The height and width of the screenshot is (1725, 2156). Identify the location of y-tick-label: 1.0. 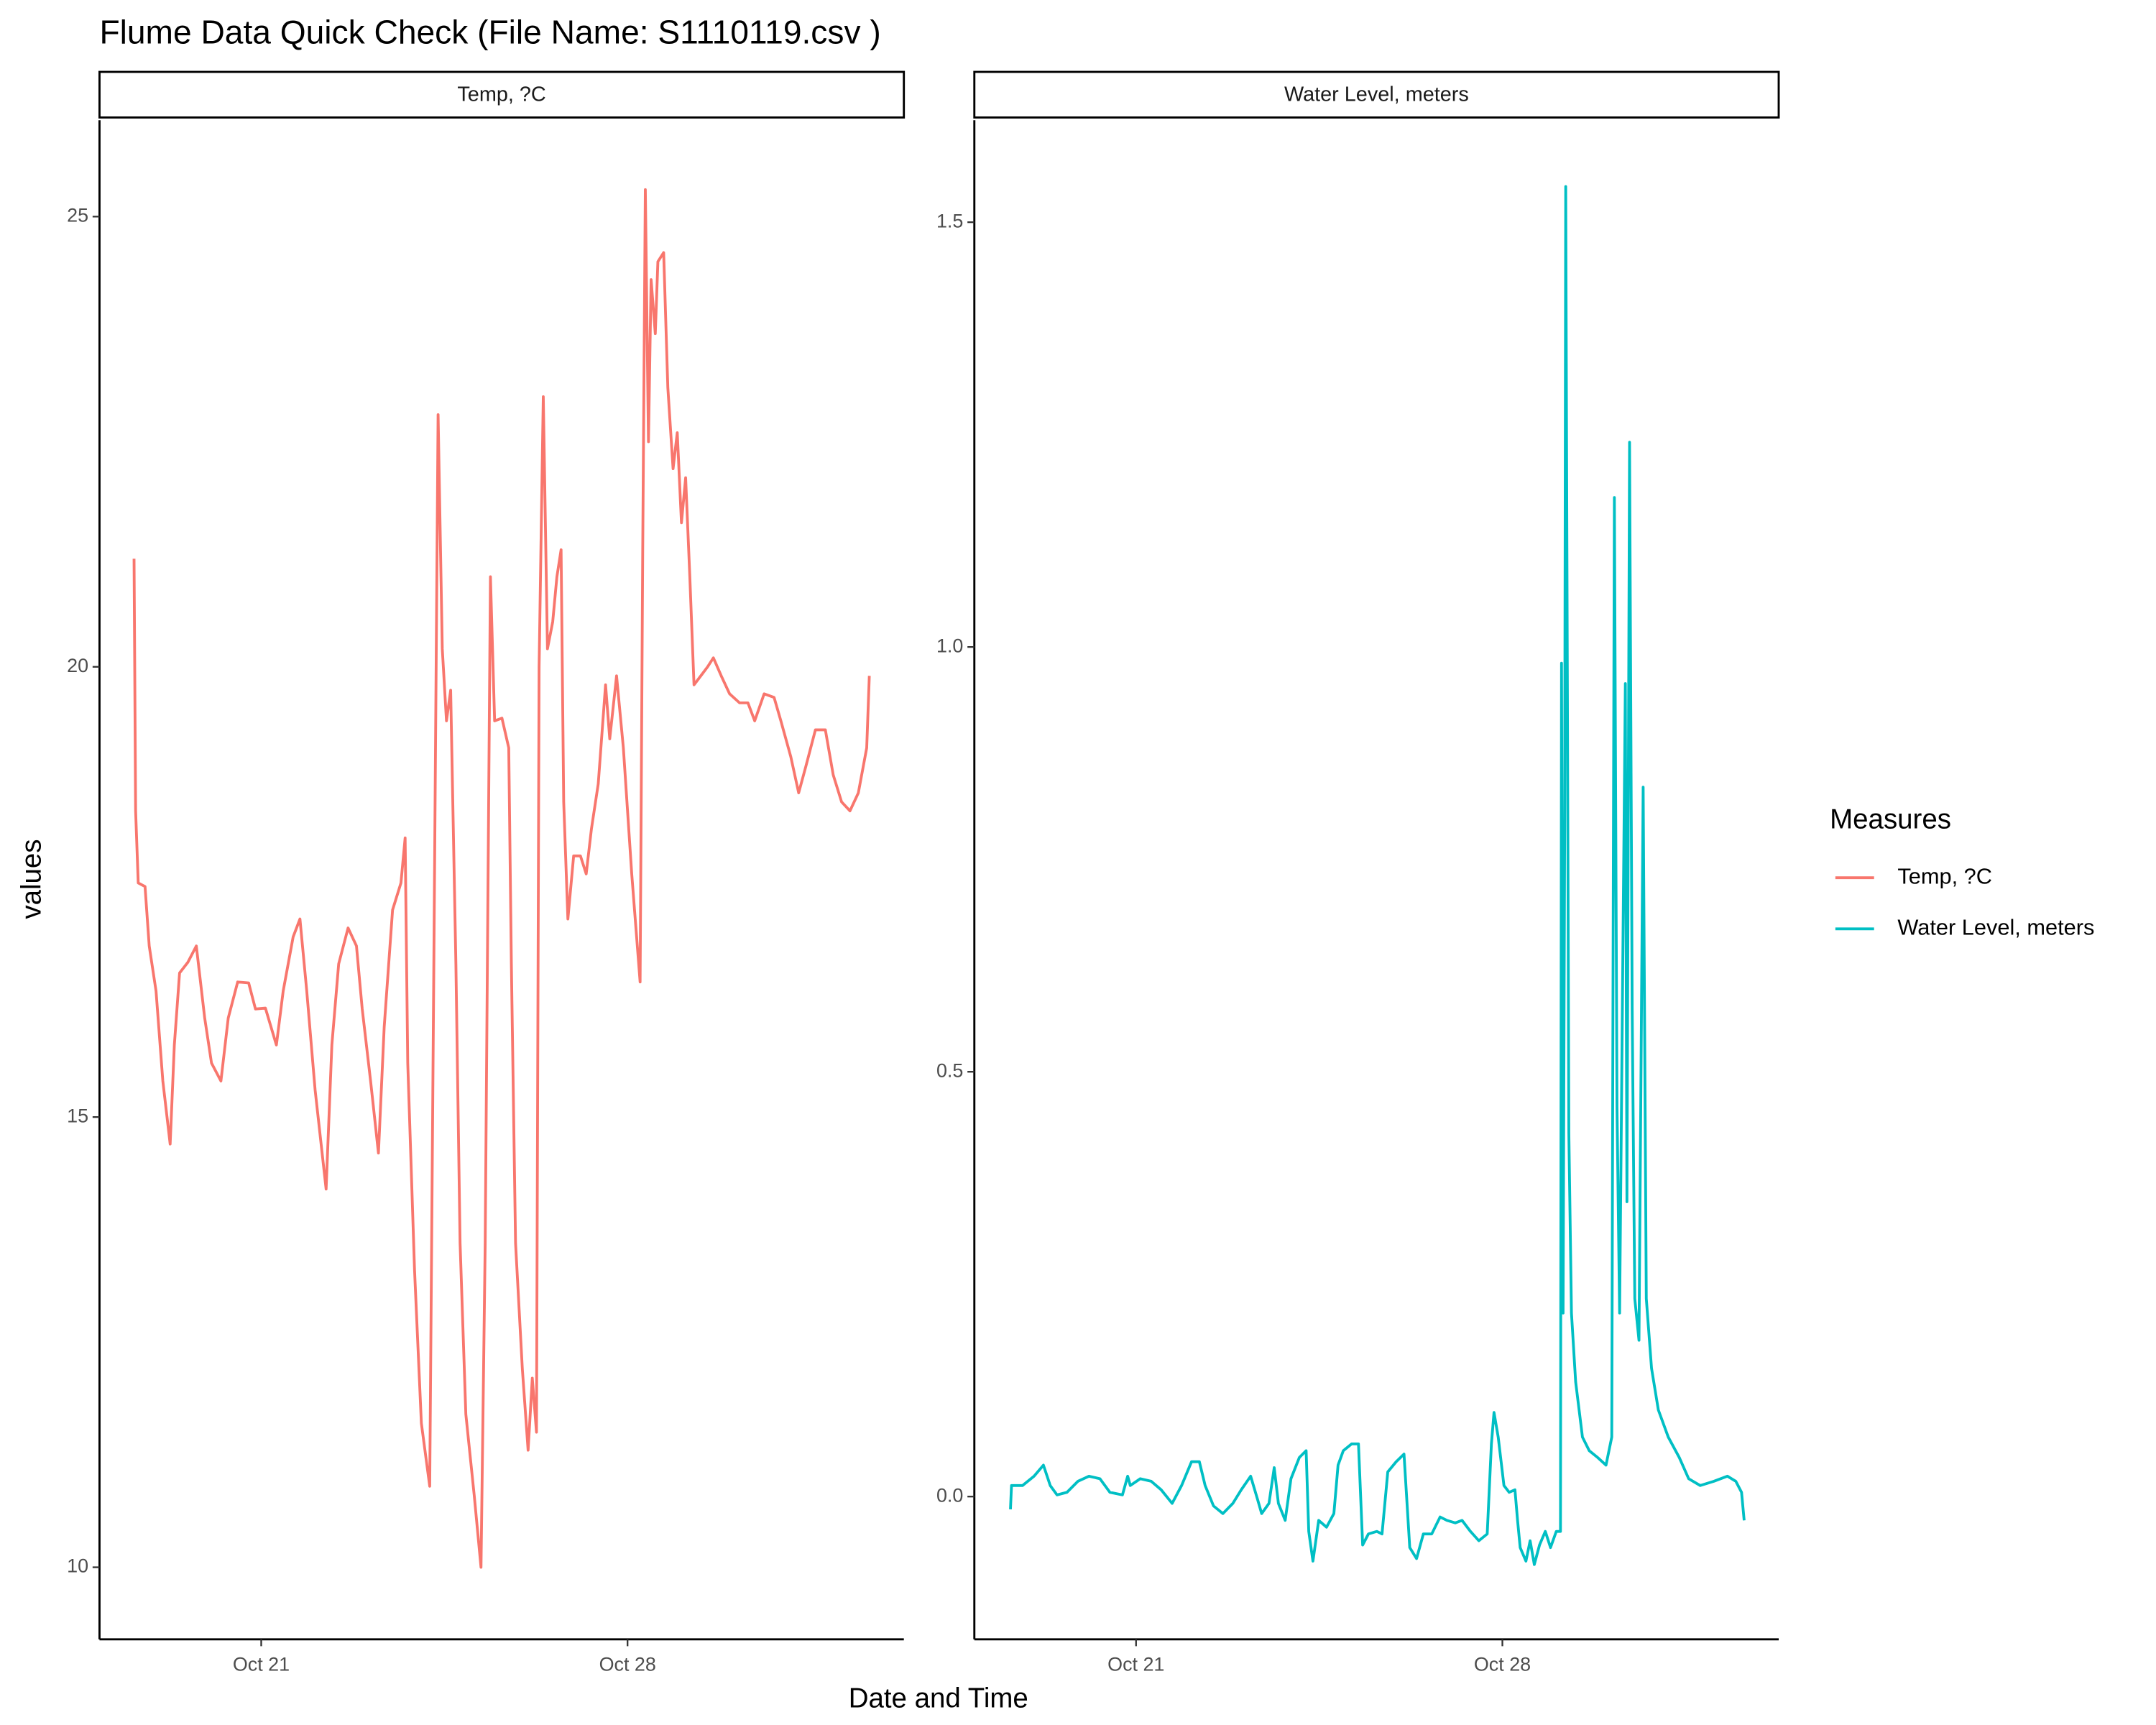
(950, 645).